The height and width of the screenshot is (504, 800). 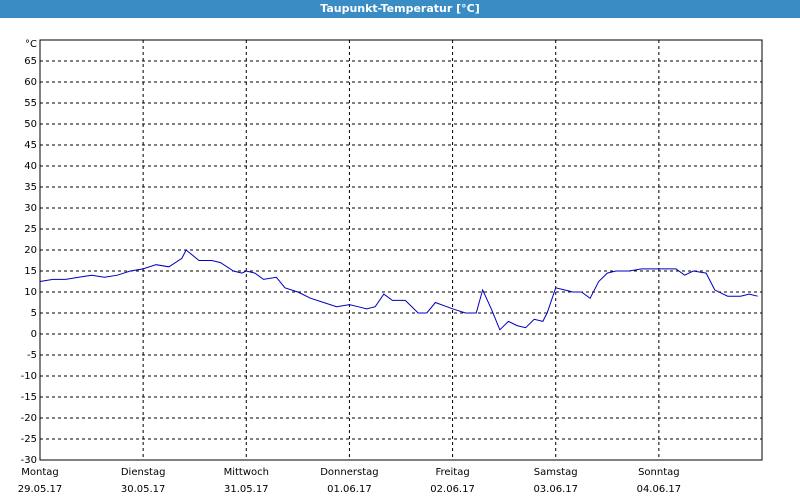 What do you see at coordinates (143, 489) in the screenshot?
I see `x-tick-date: 30.05.17` at bounding box center [143, 489].